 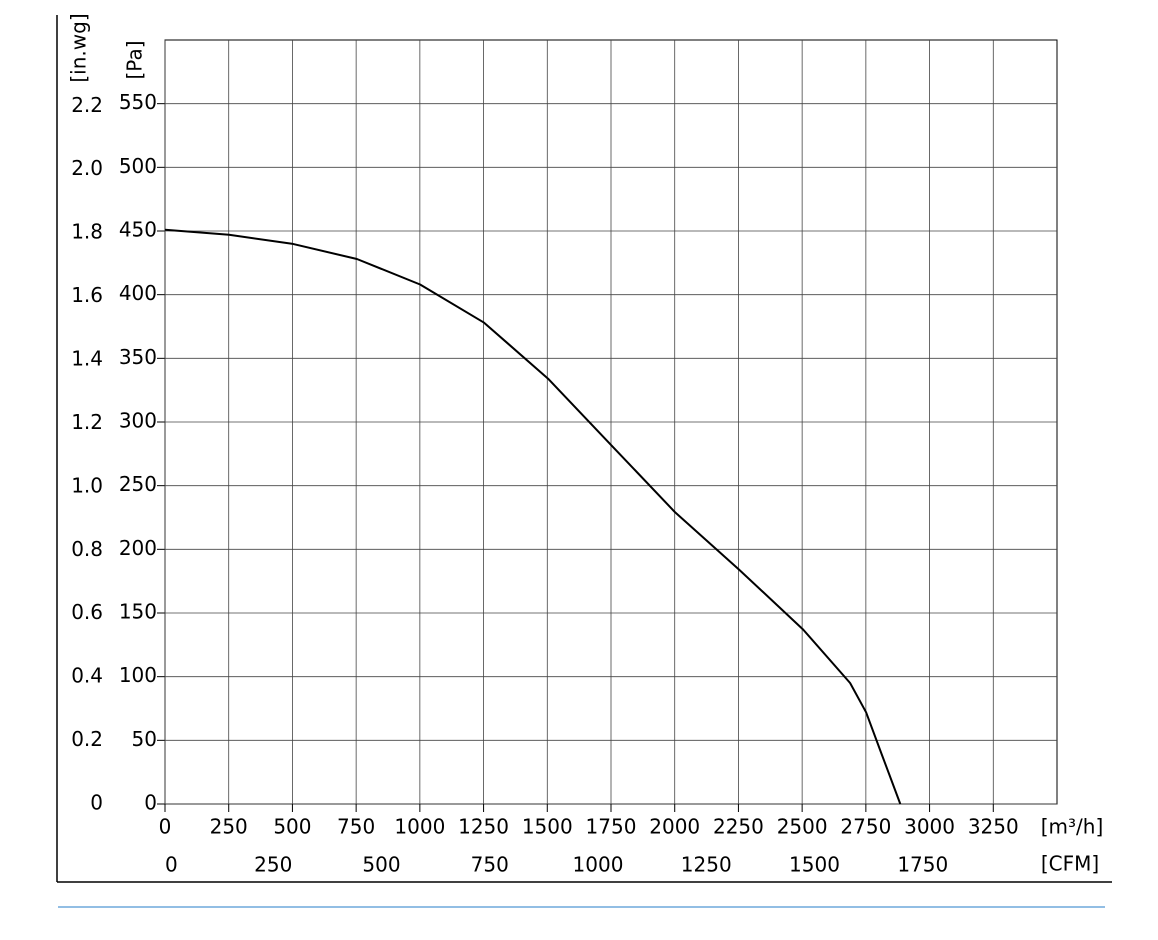 What do you see at coordinates (1070, 864) in the screenshot?
I see `x2-label: [CFM]` at bounding box center [1070, 864].